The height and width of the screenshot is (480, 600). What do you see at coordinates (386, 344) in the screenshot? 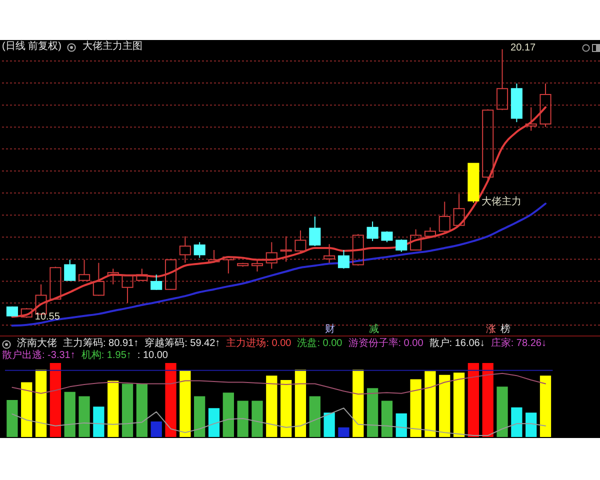
I see `text: 游资份子率: 0.00` at bounding box center [386, 344].